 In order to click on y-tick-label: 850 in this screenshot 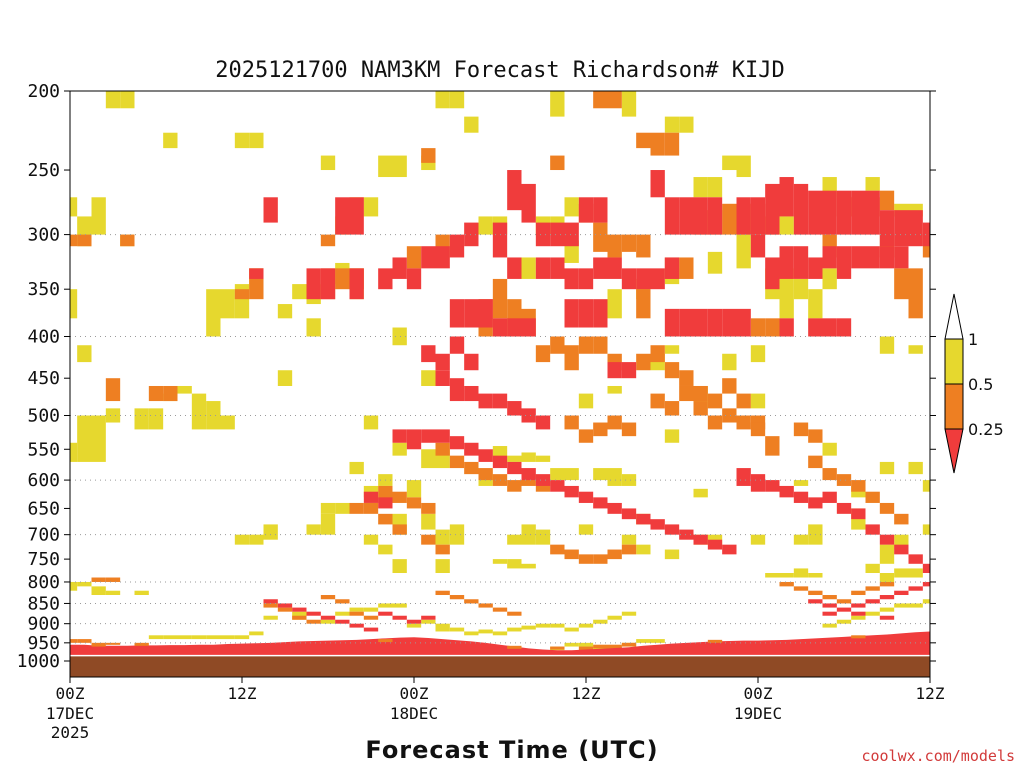, I will do `click(43, 603)`.